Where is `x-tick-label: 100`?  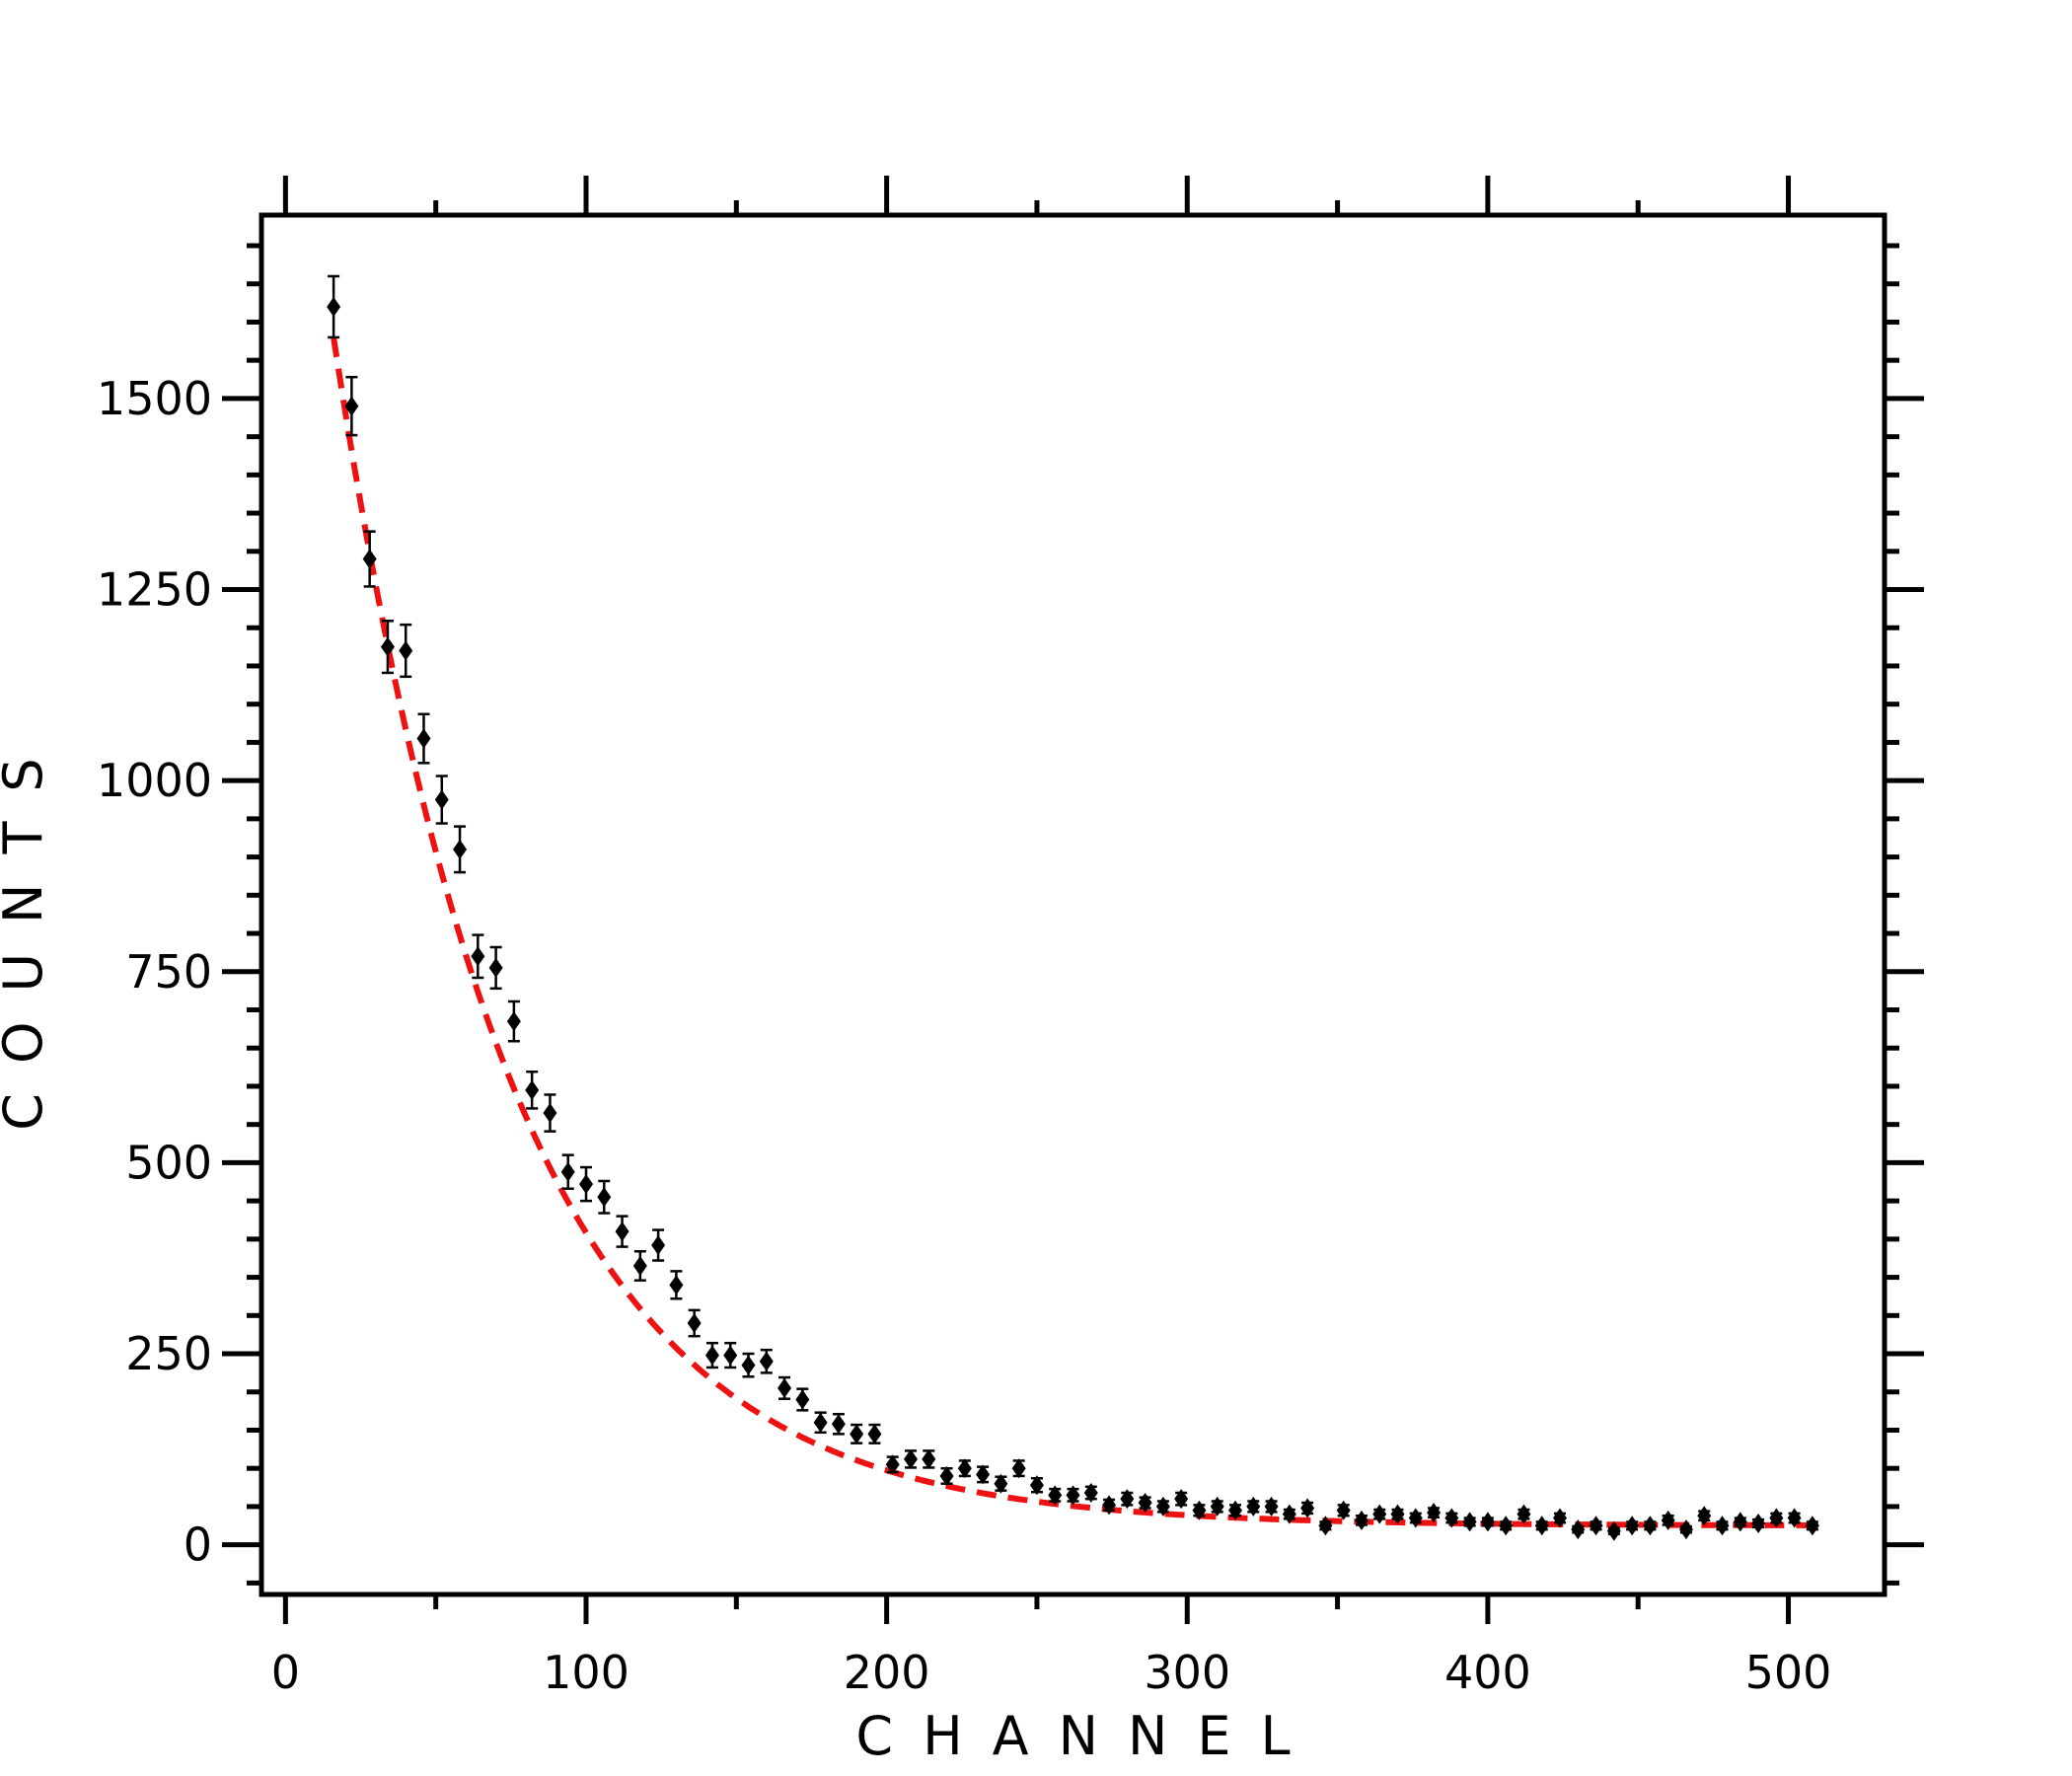 x-tick-label: 100 is located at coordinates (586, 1673).